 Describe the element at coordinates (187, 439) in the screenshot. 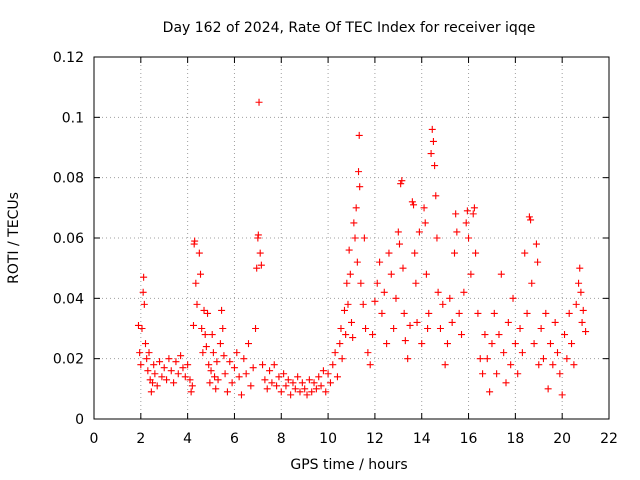

I see `x-tick-label: 4` at that location.